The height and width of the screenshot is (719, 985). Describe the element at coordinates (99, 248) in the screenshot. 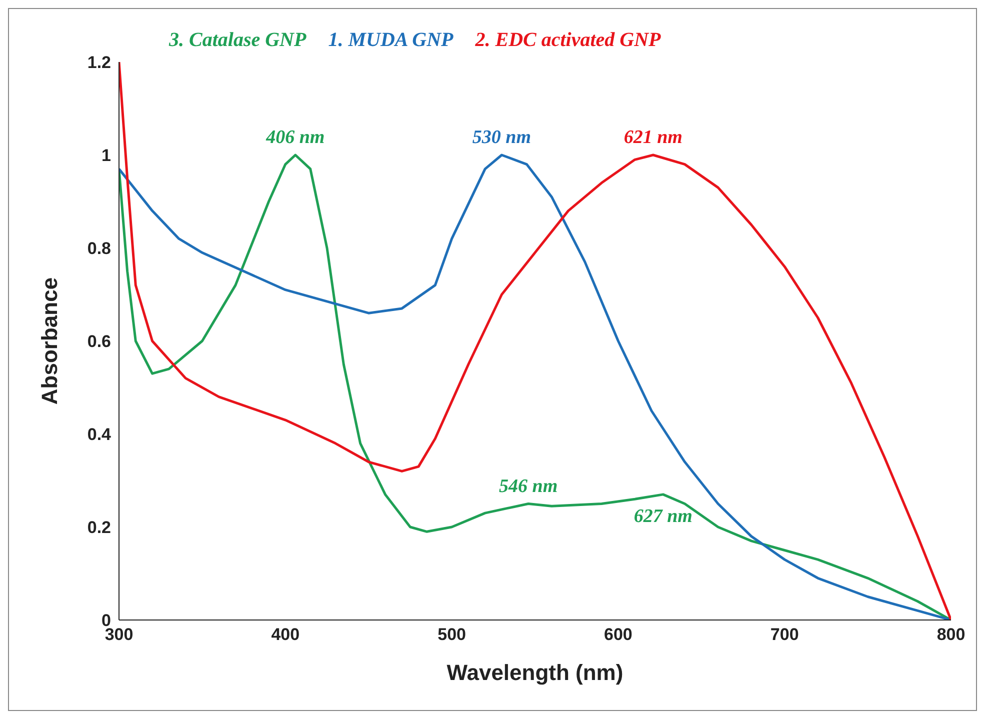

I see `y-tick-label: 0.8` at that location.